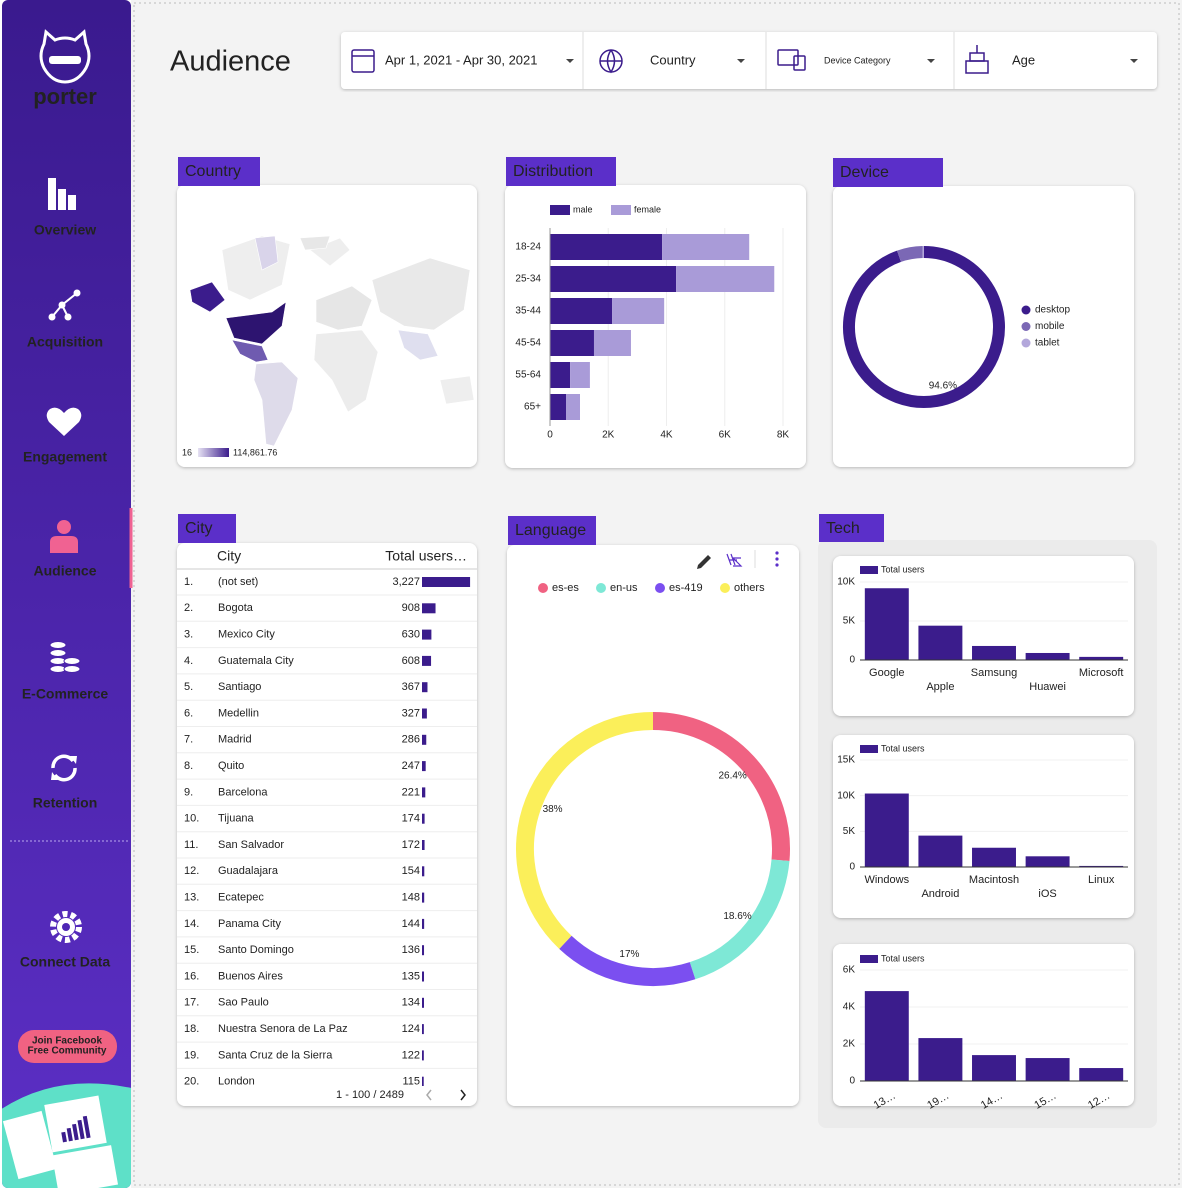 Image resolution: width=1182 pixels, height=1188 pixels. I want to click on x-tick-label: 6K, so click(725, 435).